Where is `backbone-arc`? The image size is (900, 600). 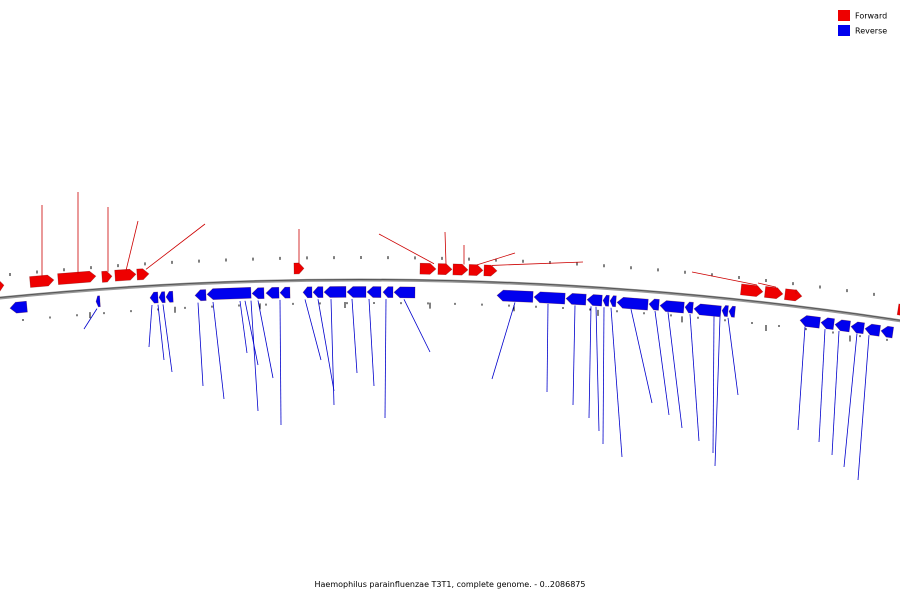
backbone-arc is located at coordinates (450, 300).